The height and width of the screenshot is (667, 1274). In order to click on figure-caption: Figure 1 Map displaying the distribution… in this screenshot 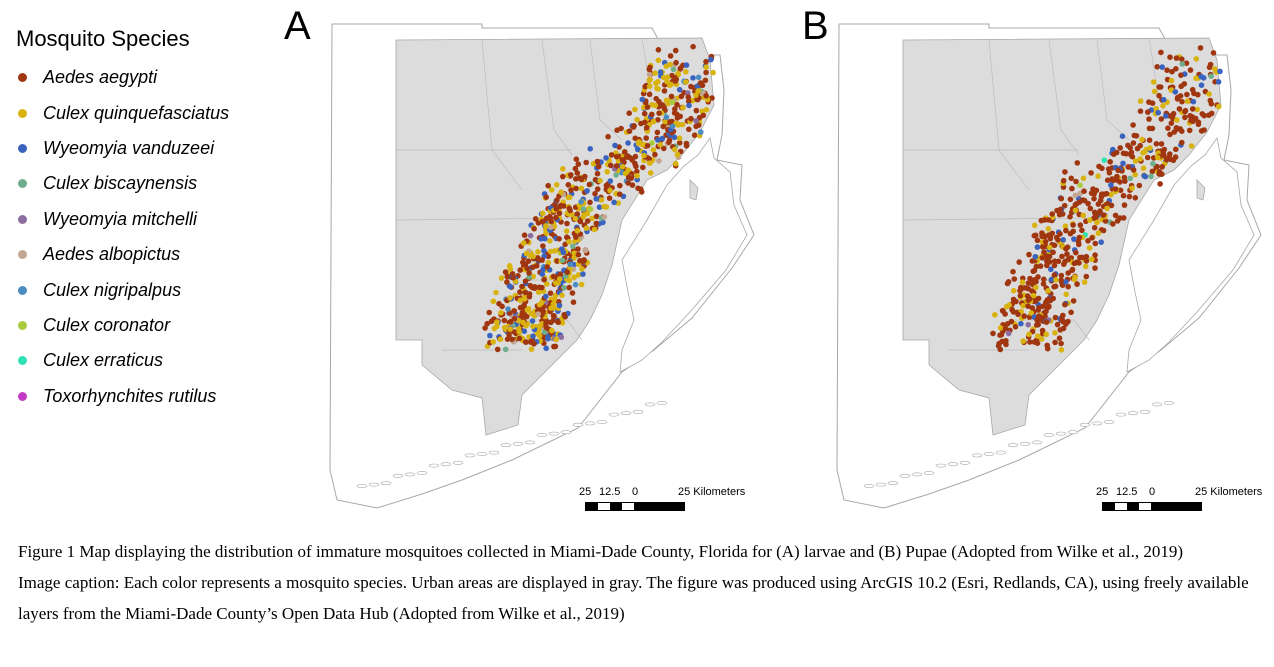, I will do `click(640, 582)`.